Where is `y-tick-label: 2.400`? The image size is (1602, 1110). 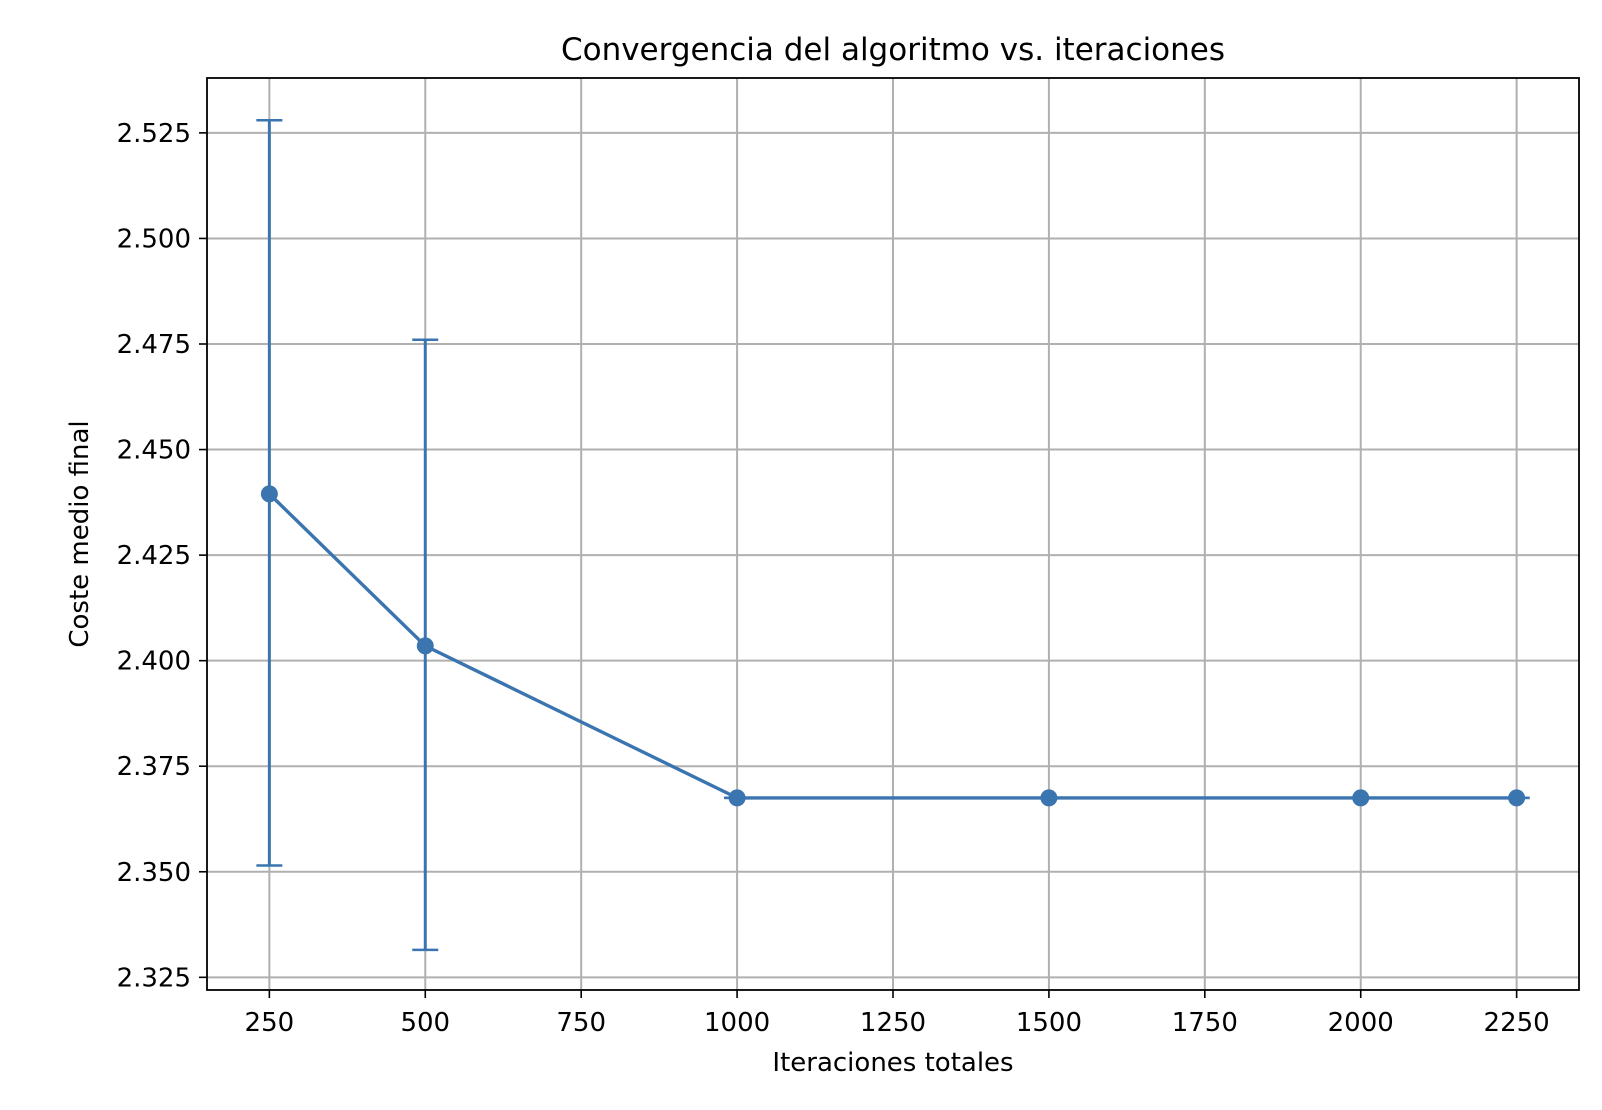
y-tick-label: 2.400 is located at coordinates (154, 662).